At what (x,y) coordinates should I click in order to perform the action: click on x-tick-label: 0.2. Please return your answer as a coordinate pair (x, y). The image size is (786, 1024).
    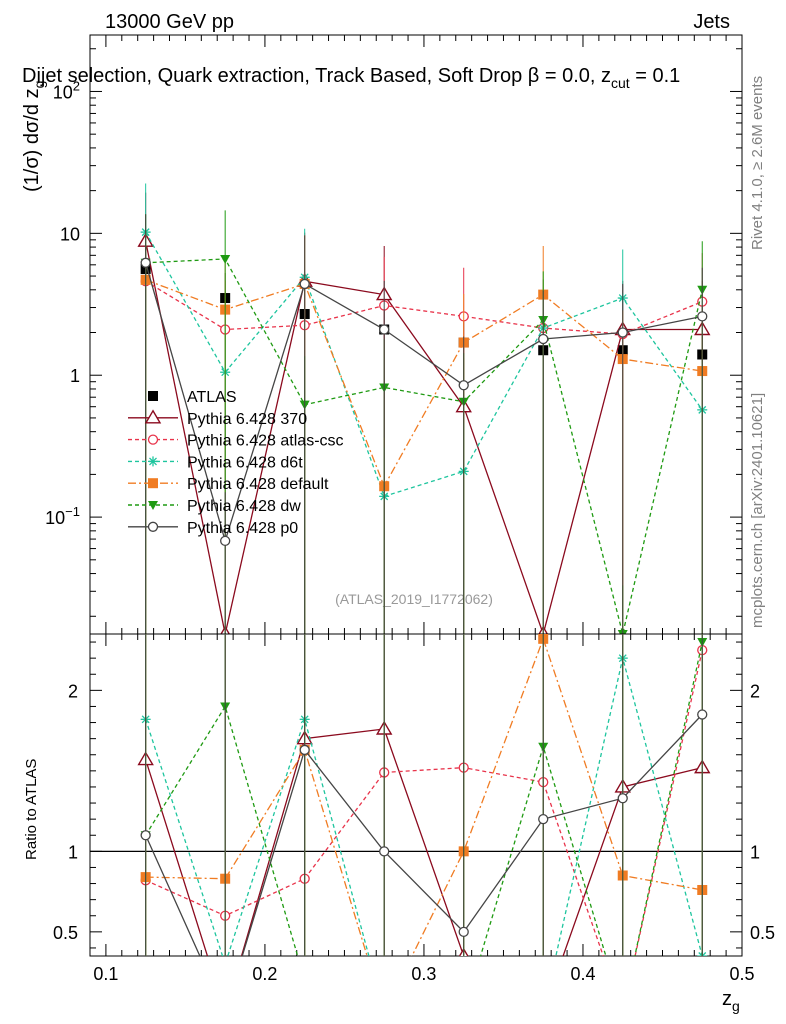
    Looking at the image, I should click on (264, 974).